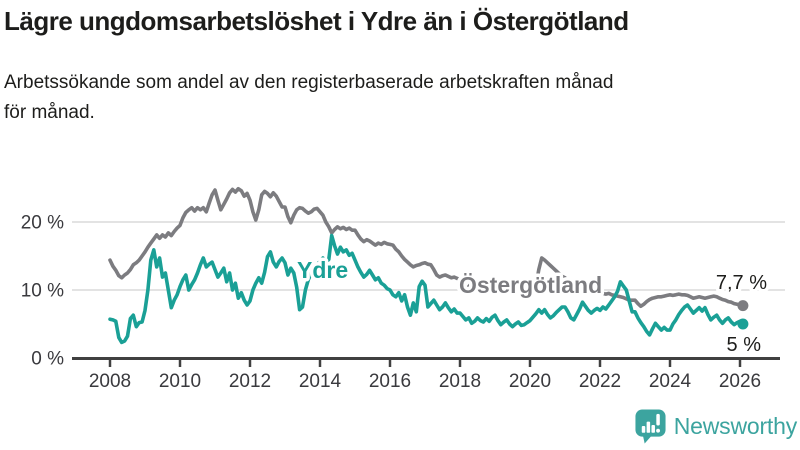 The width and height of the screenshot is (800, 450). What do you see at coordinates (428, 256) in the screenshot?
I see `gridlines` at bounding box center [428, 256].